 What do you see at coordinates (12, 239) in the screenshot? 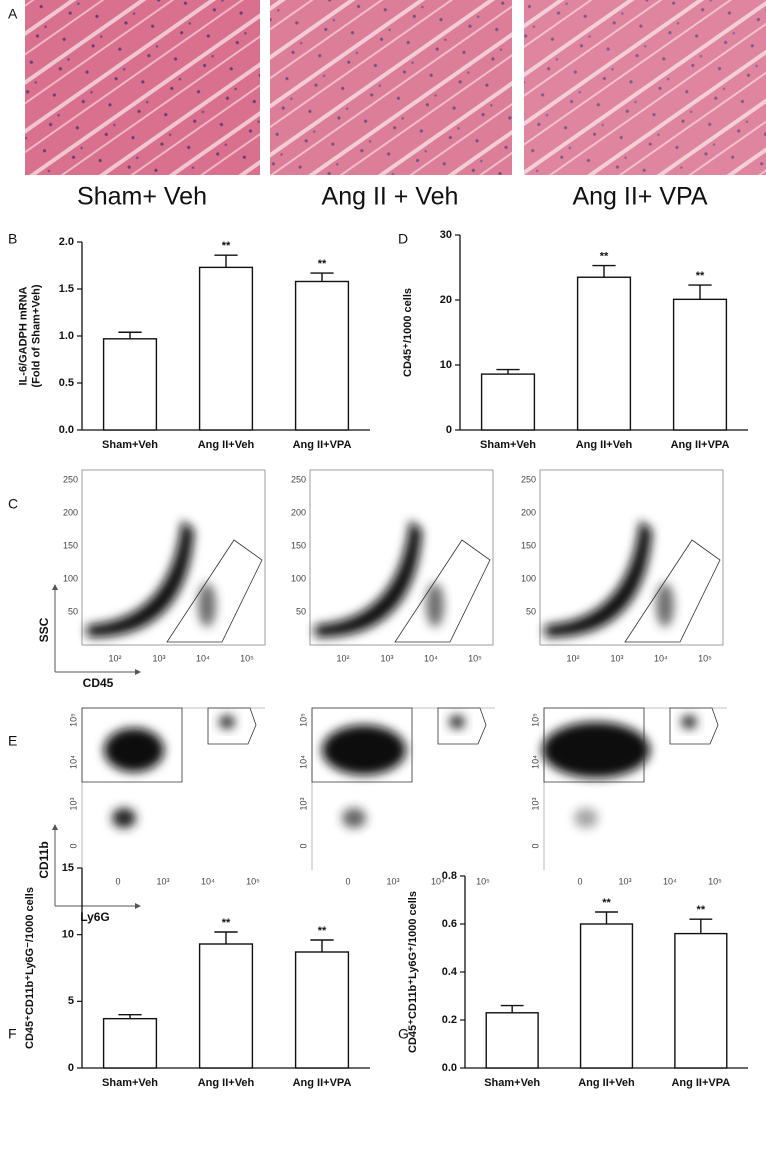
I see `panel-label: B` at bounding box center [12, 239].